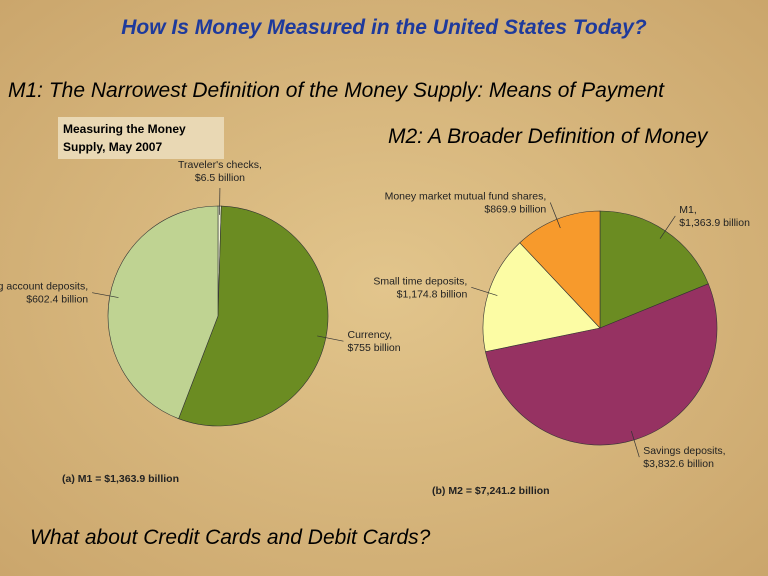  What do you see at coordinates (714, 223) in the screenshot?
I see `slice-value-label: $1,363.9 billion` at bounding box center [714, 223].